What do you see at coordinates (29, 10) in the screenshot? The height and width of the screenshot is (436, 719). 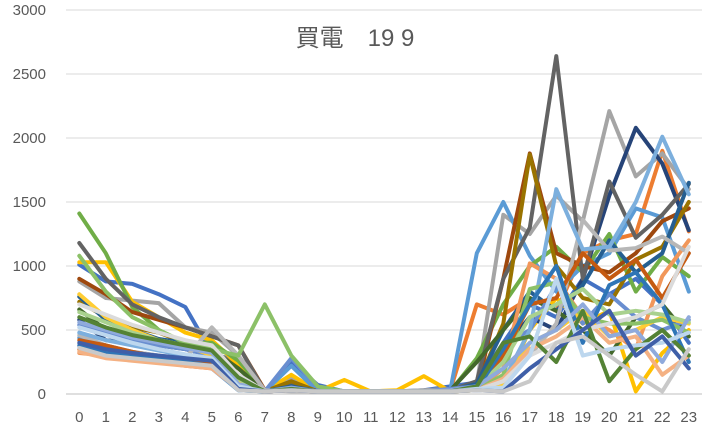 I see `y-tick-label: 3000` at bounding box center [29, 10].